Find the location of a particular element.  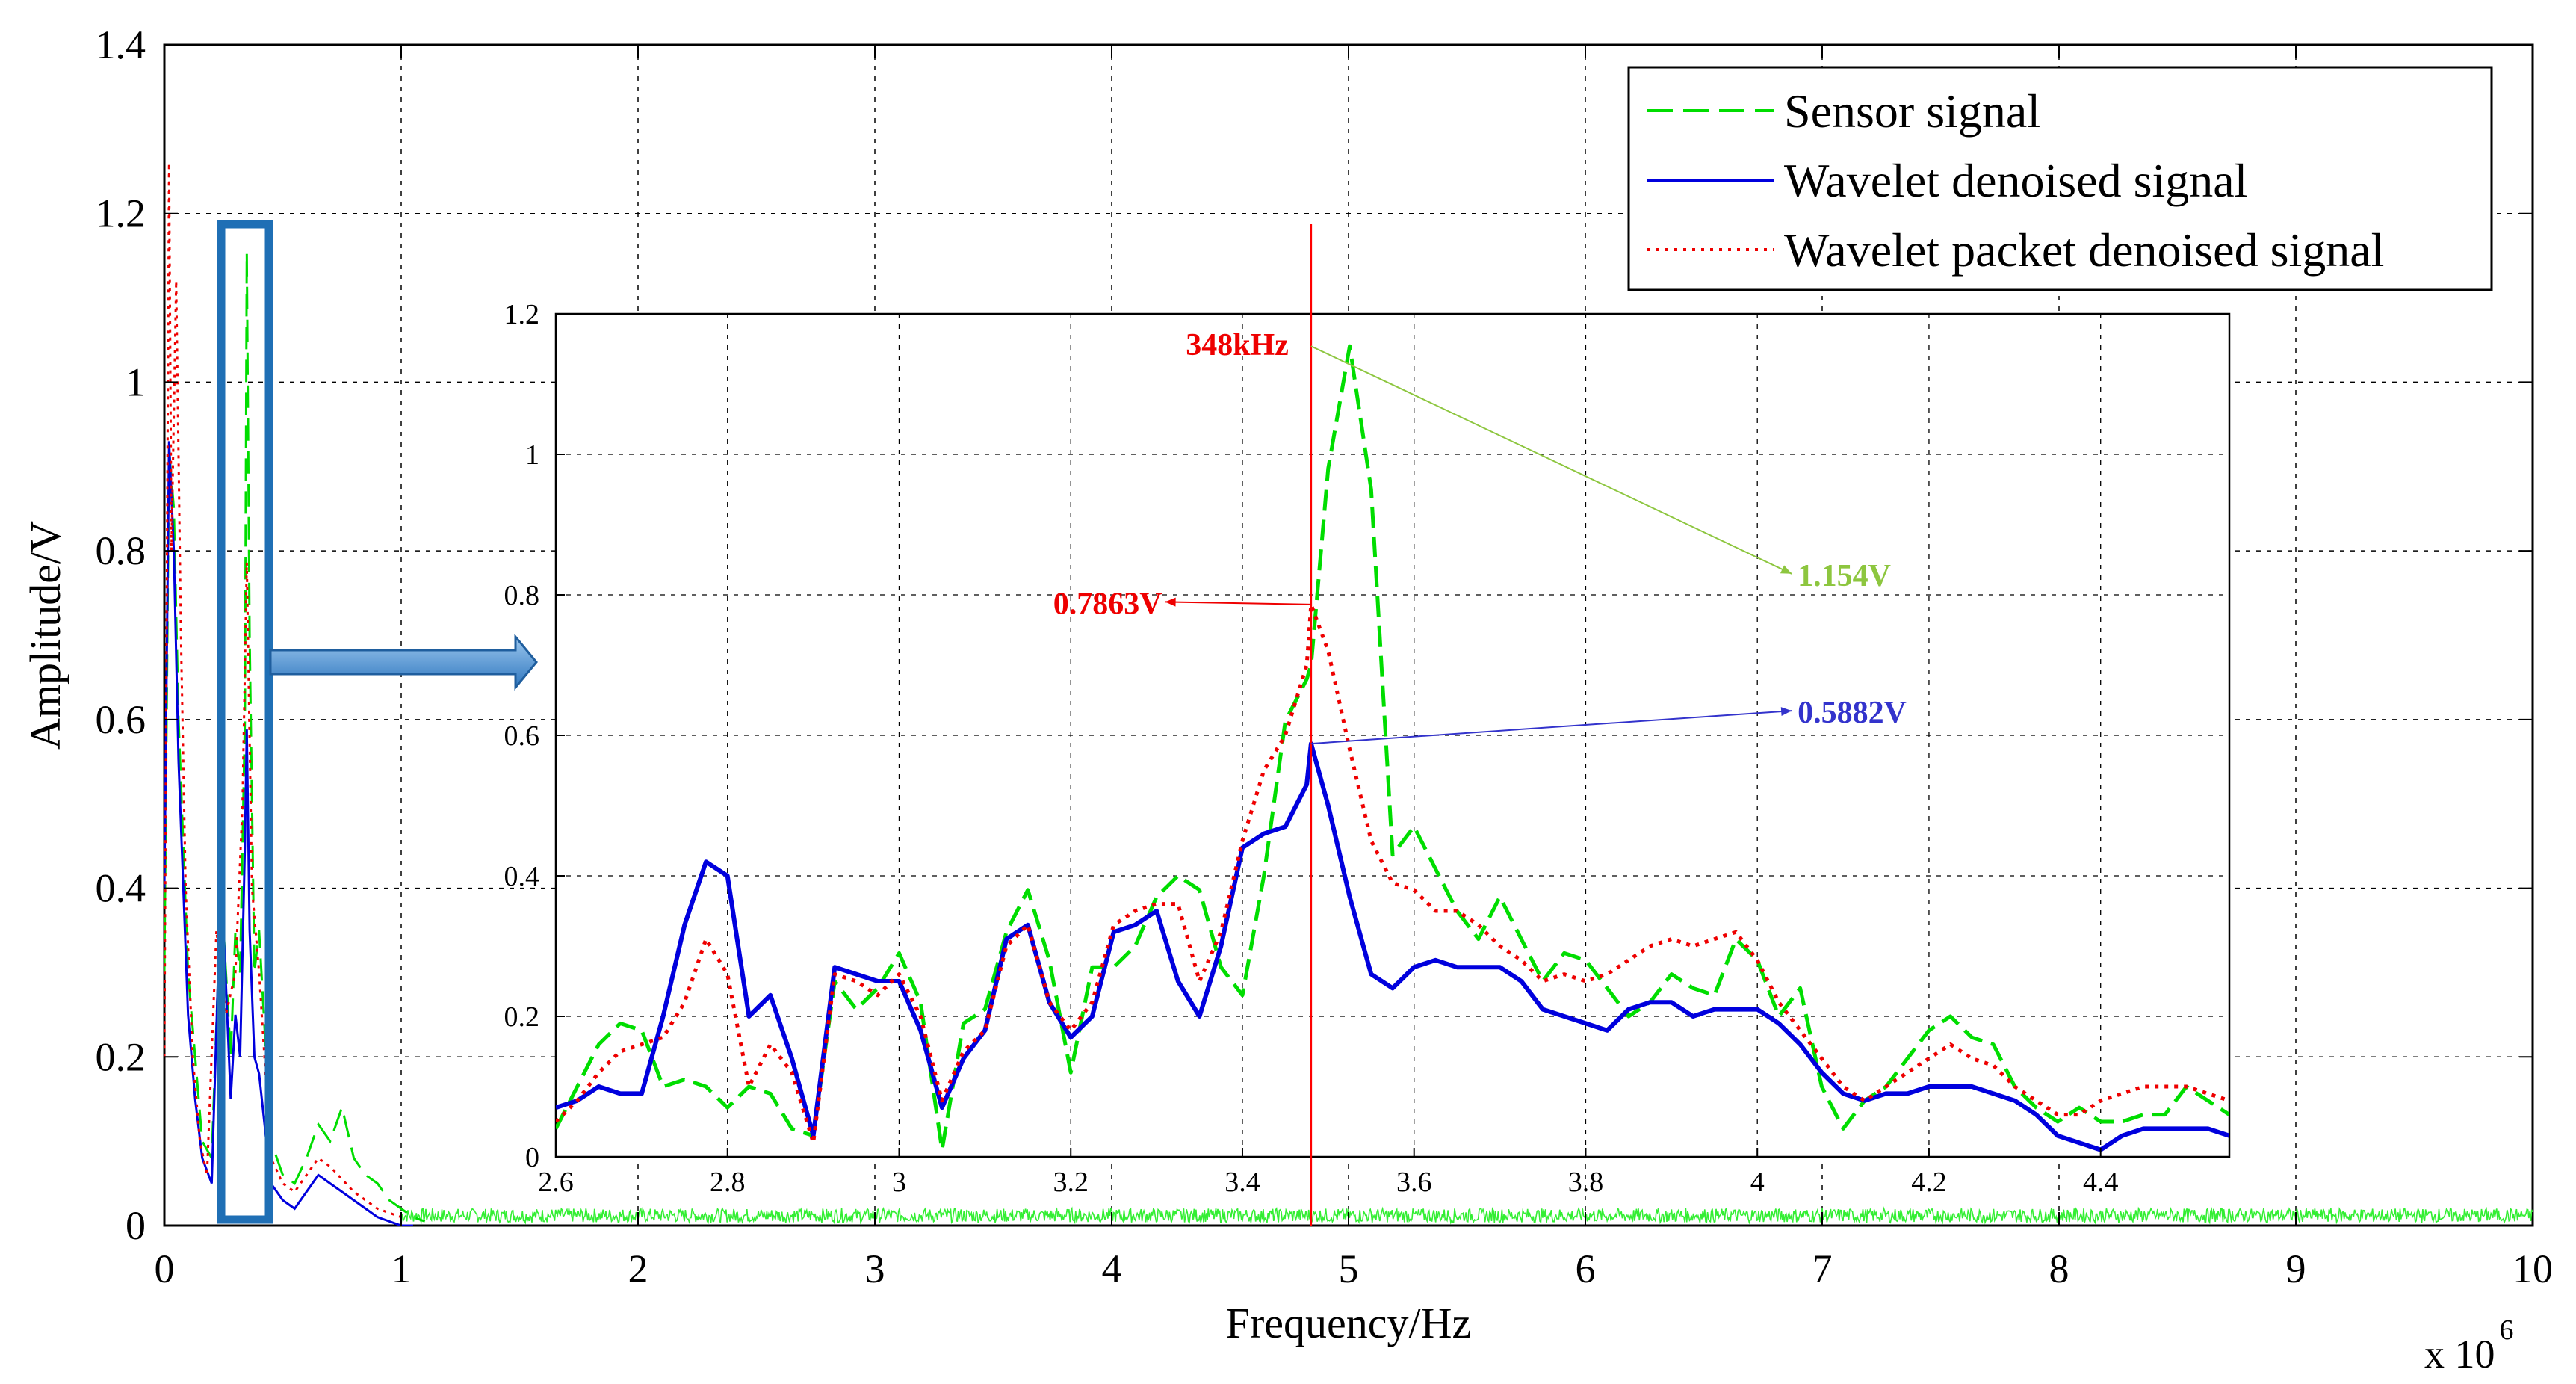

inset-x-tick-label: 2.8 is located at coordinates (728, 1182).